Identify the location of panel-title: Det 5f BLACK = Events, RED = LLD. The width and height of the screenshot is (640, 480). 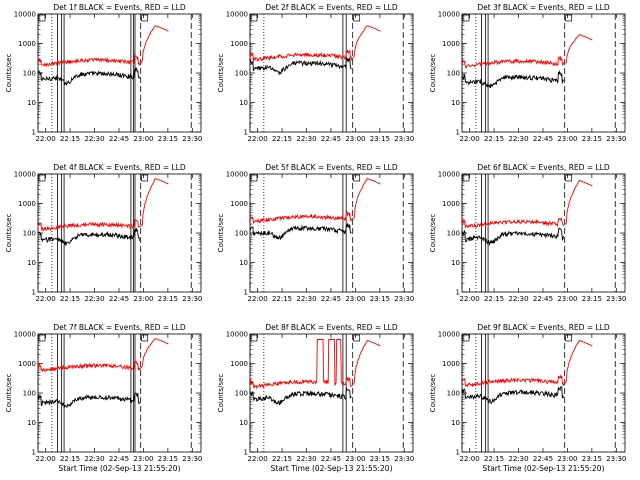
(331, 167).